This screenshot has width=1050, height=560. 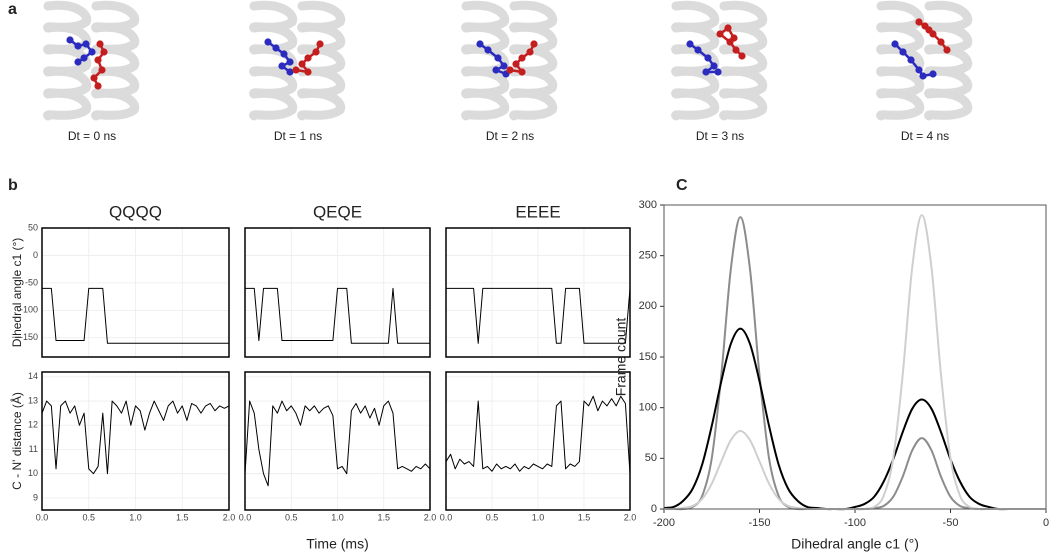 What do you see at coordinates (537, 211) in the screenshot?
I see `subplot-title: EEEE` at bounding box center [537, 211].